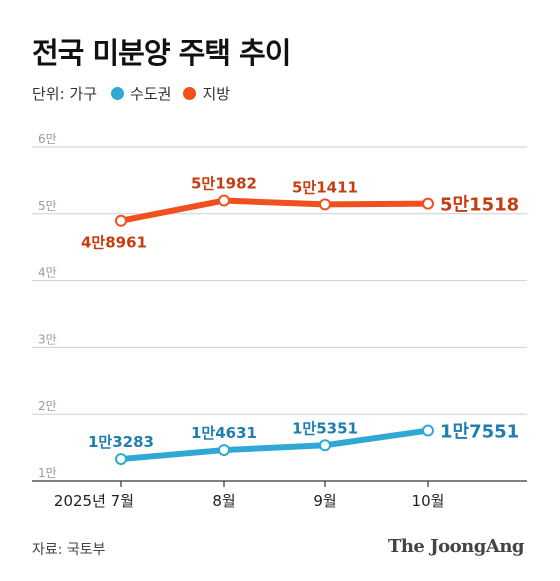  I want to click on legend-item-provinces: 지방, so click(206, 93).